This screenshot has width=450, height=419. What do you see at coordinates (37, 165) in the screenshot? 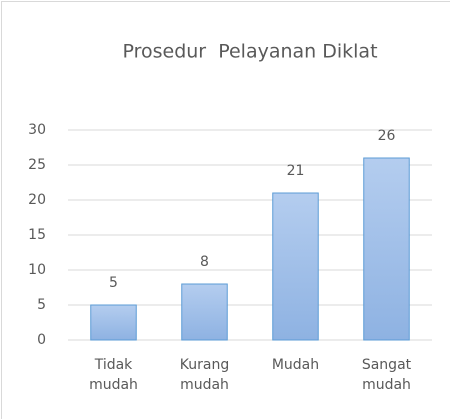
I see `y-tick-label: 25` at bounding box center [37, 165].